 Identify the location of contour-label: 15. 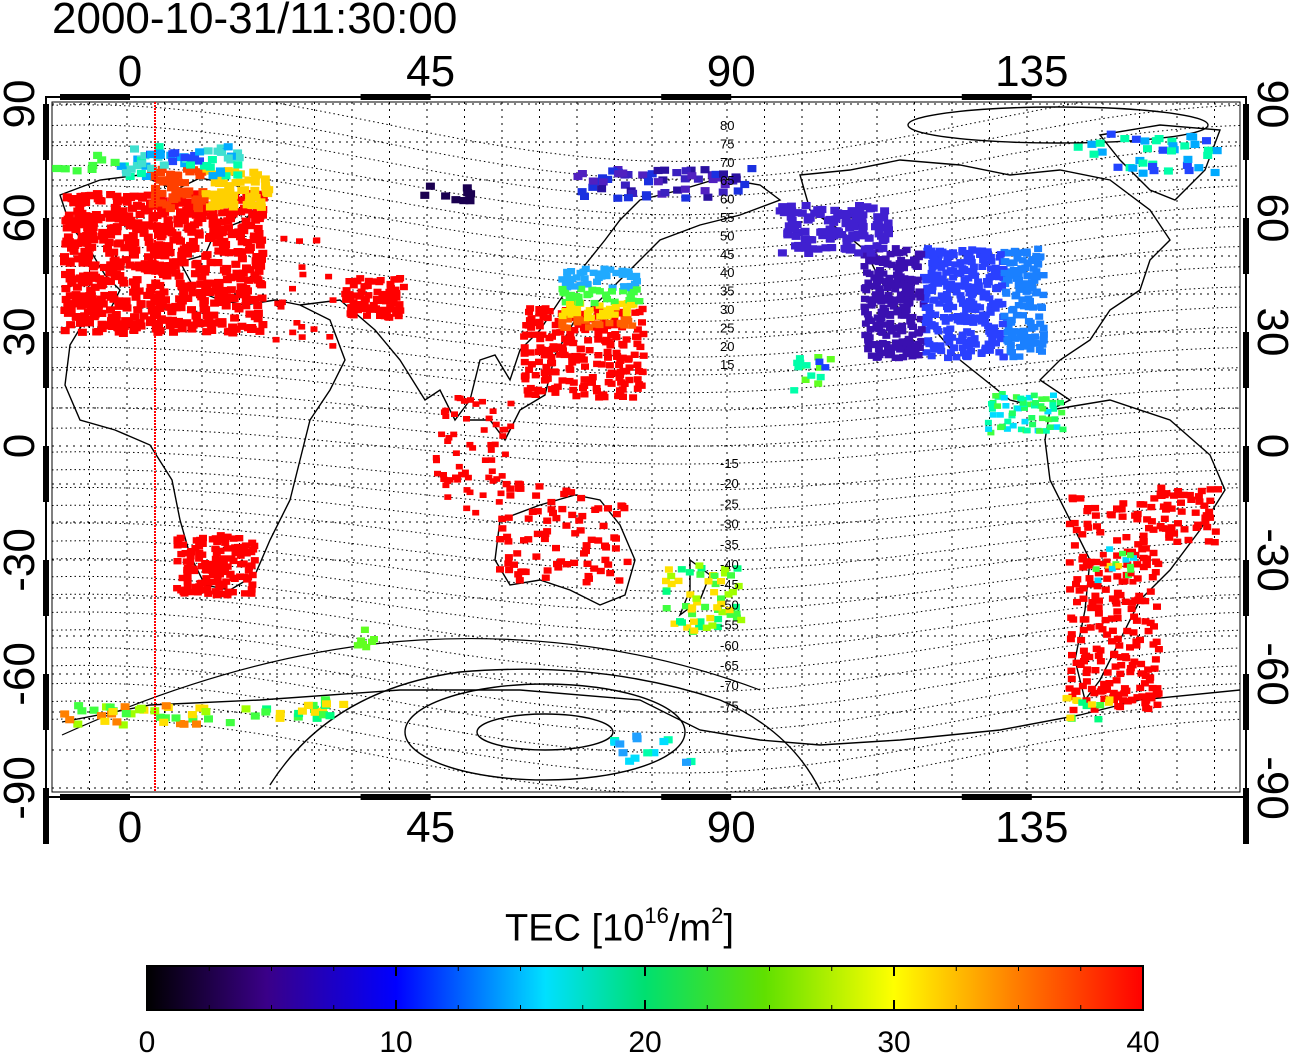
(727, 364).